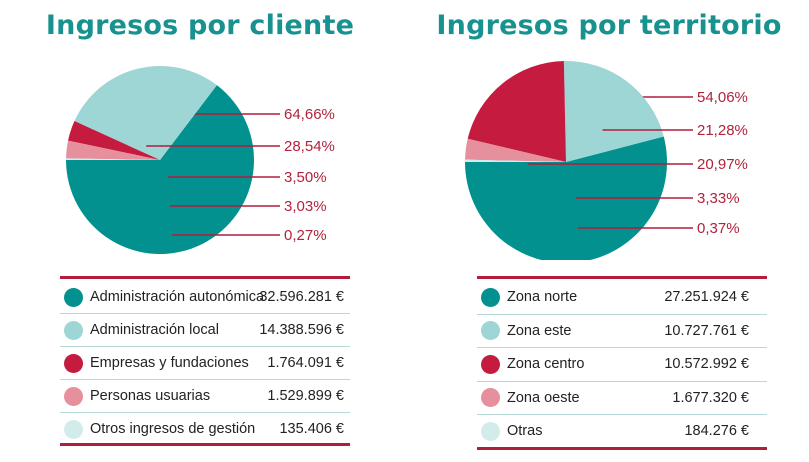 Image resolution: width=809 pixels, height=462 pixels. I want to click on legend-item: Otros ingresos de gestión 135.406 €, so click(205, 429).